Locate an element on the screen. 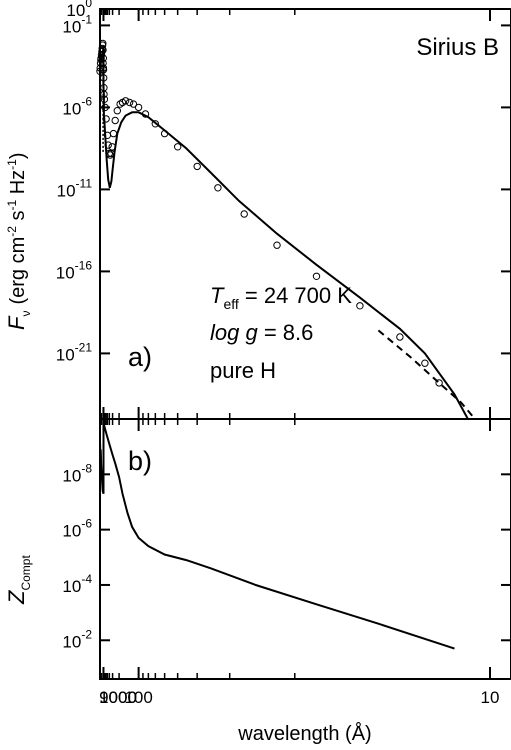 The image size is (511, 750). x-tick-label-2: 100 is located at coordinates (138, 697).